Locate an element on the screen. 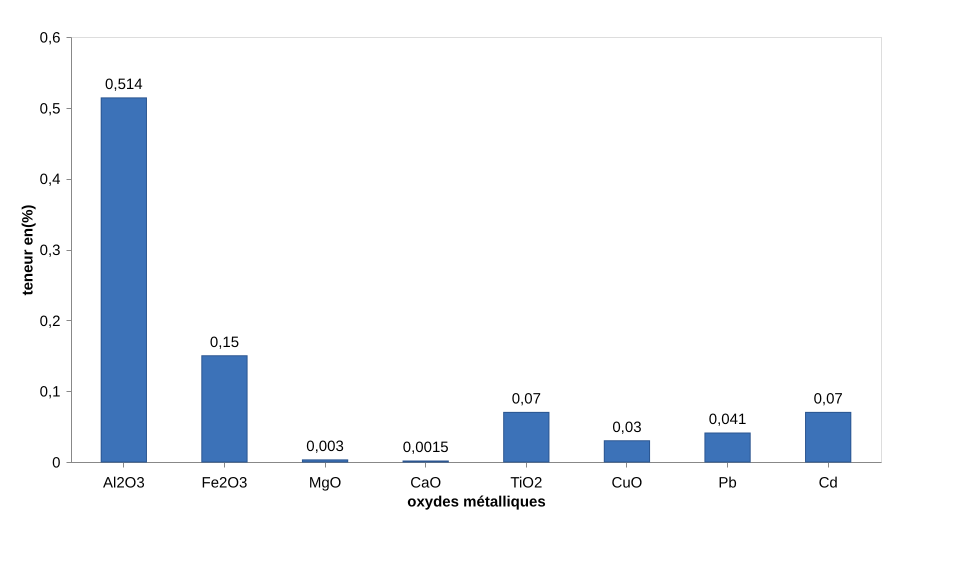  y-tick-label: 0,4 is located at coordinates (50, 179).